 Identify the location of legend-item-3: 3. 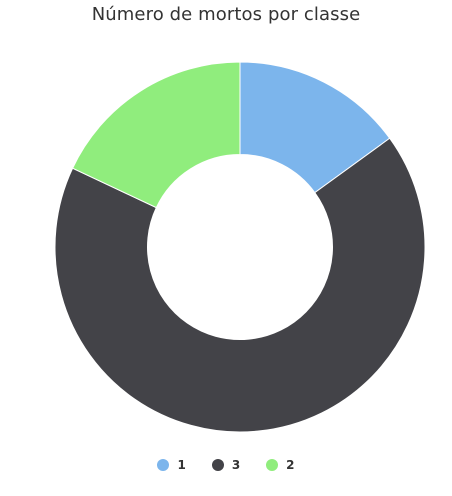
(226, 465).